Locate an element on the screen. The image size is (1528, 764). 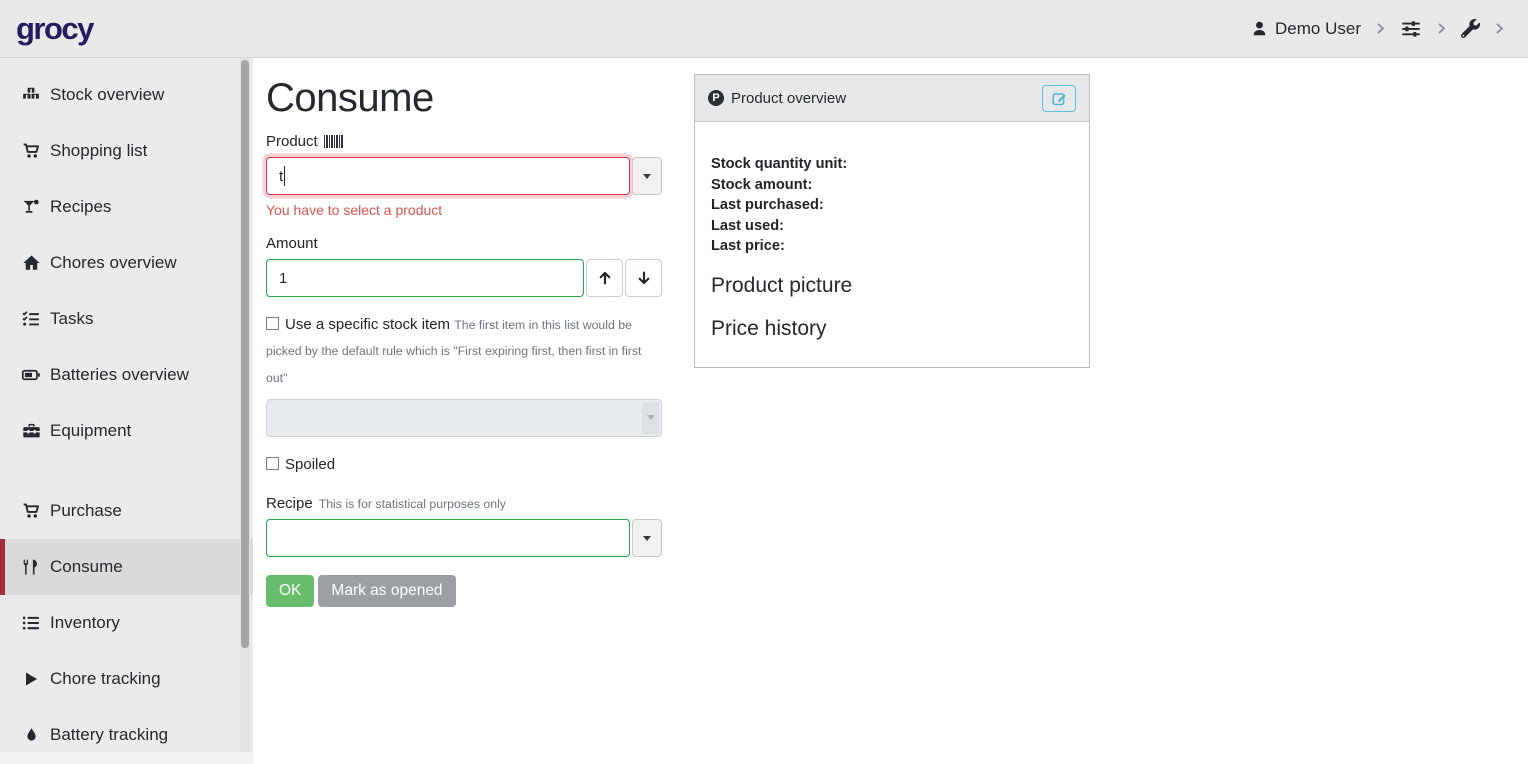
sidebar-item-equipment: Equipment is located at coordinates (126, 431).